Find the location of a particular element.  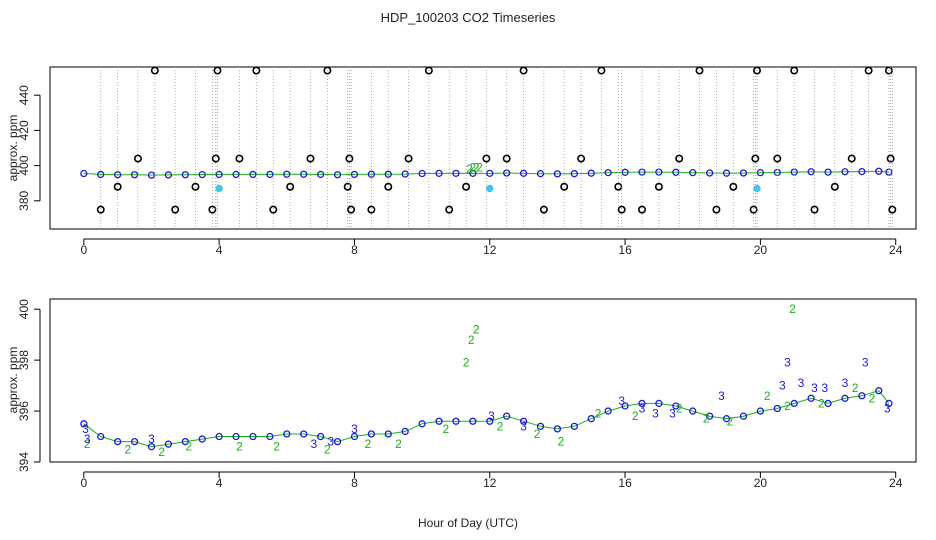

x-tick-label: 24 is located at coordinates (896, 250).